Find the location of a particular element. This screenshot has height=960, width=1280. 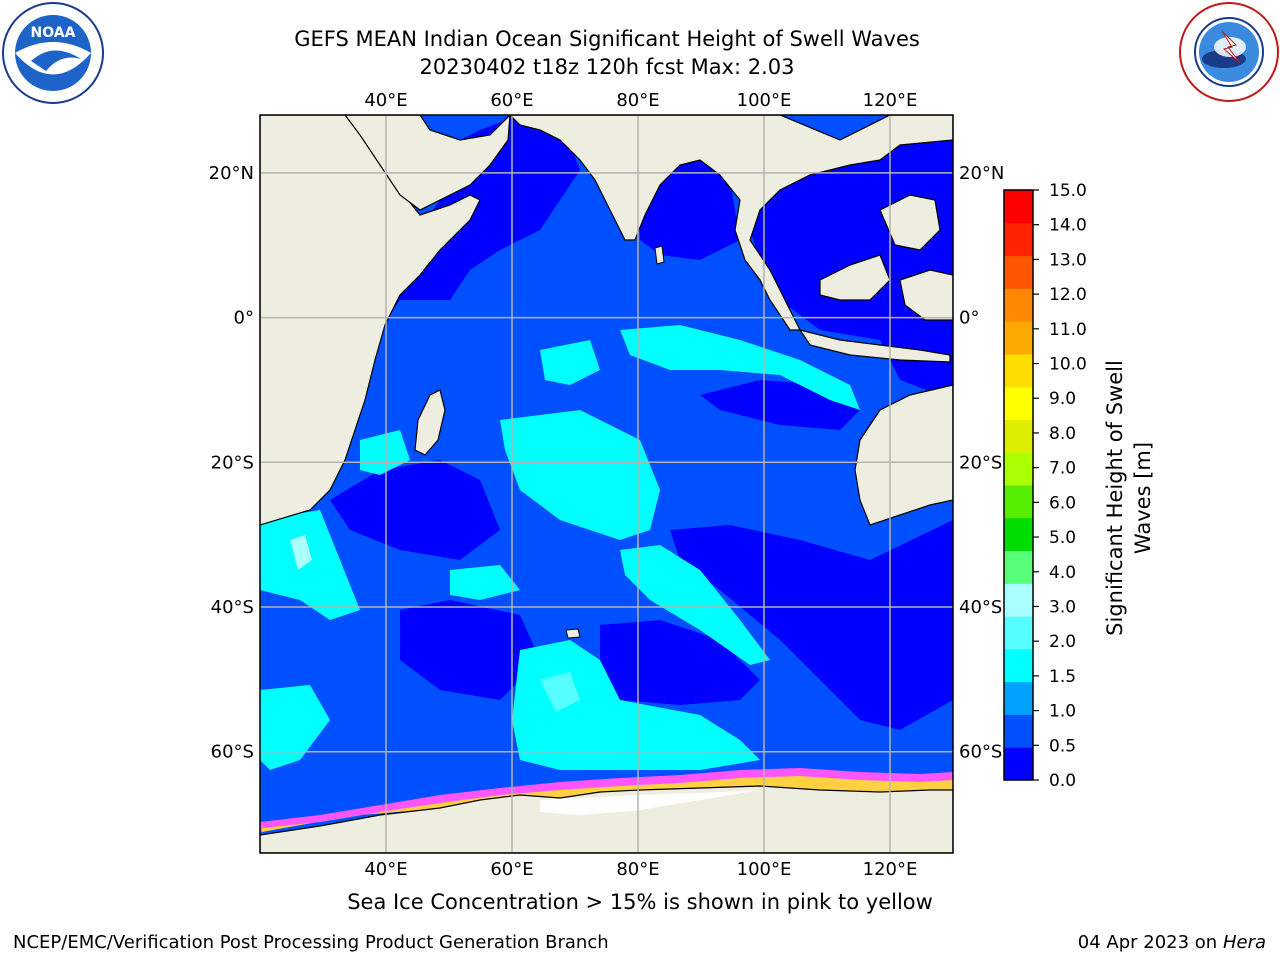

lat-tick-label-left: 20°N is located at coordinates (231, 173).